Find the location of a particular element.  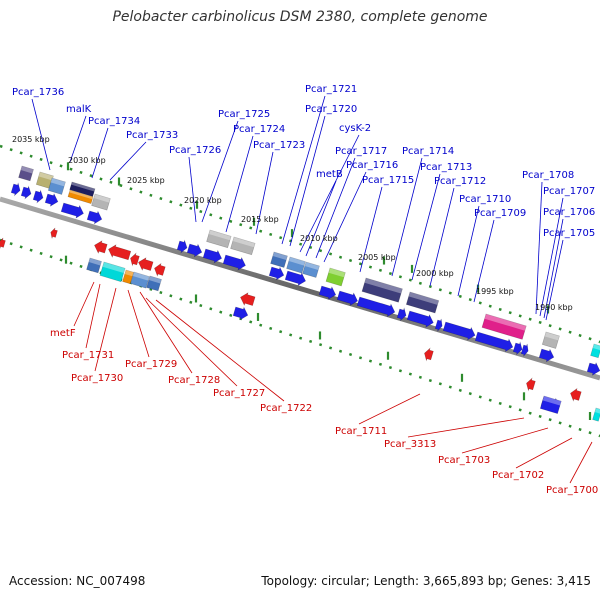

forward-gene-label: Pcar_1725 is located at coordinates (244, 114).